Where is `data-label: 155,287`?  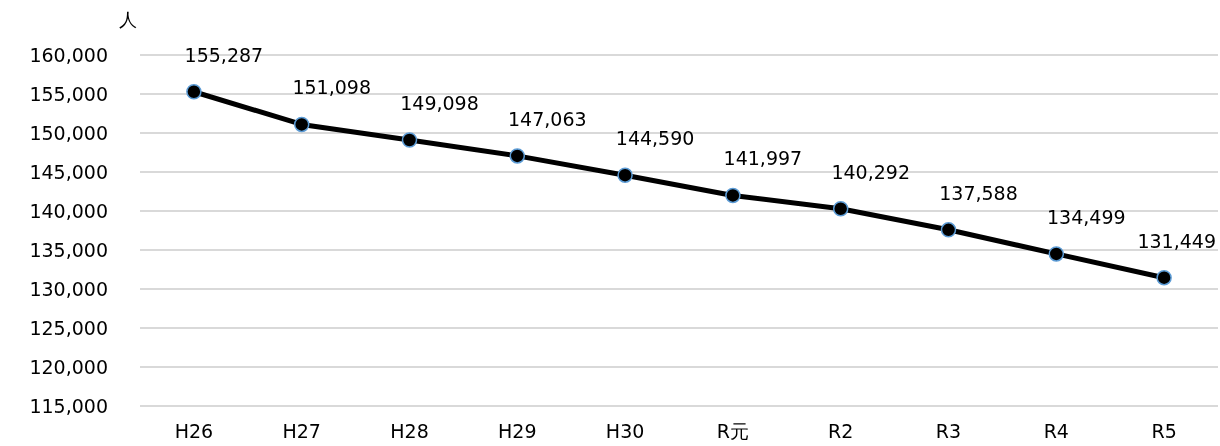 data-label: 155,287 is located at coordinates (224, 54).